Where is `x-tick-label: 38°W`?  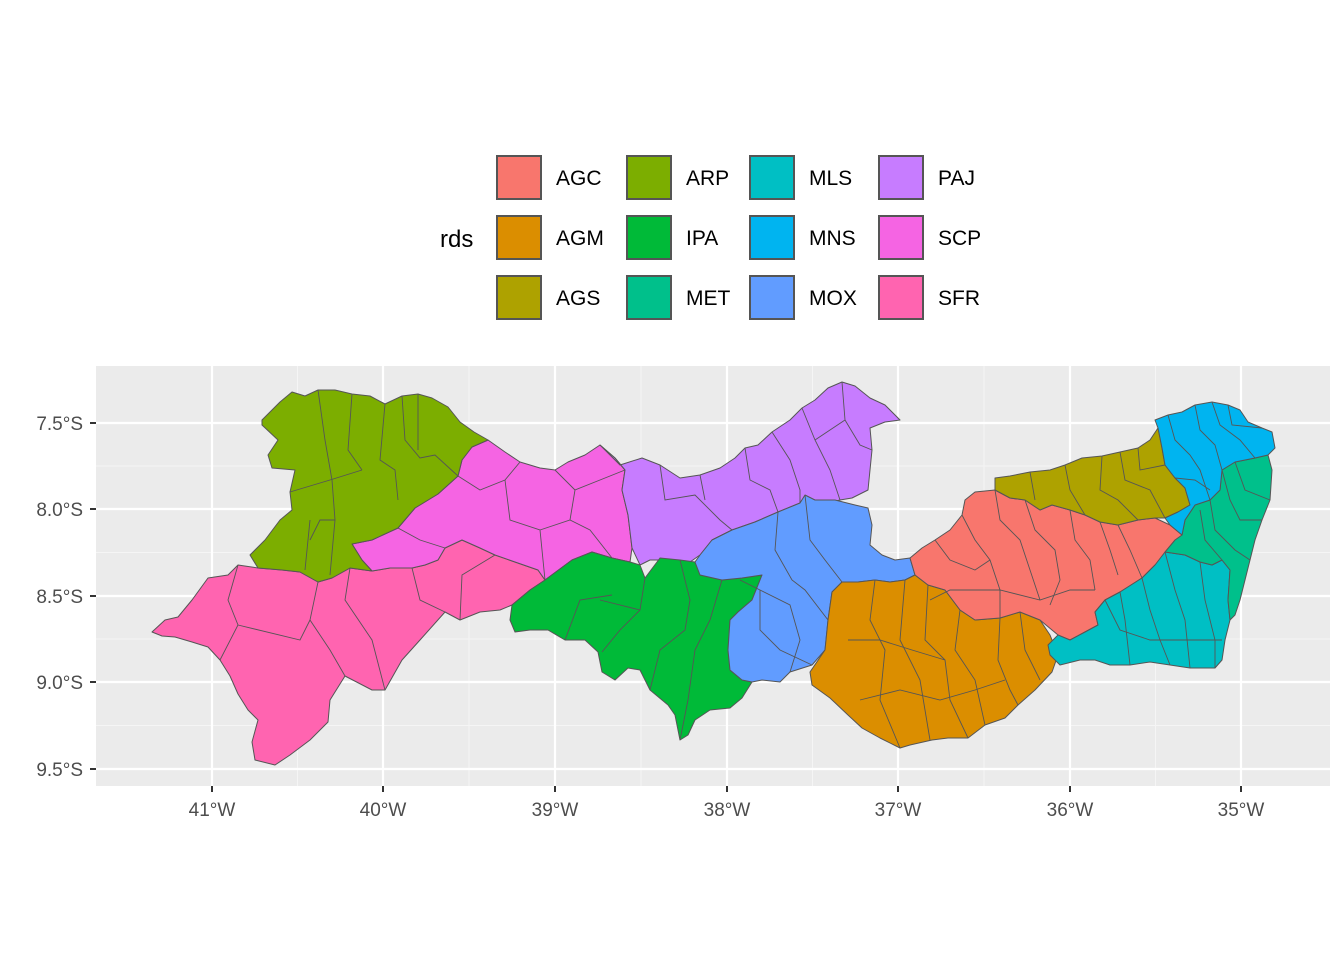
x-tick-label: 38°W is located at coordinates (727, 810).